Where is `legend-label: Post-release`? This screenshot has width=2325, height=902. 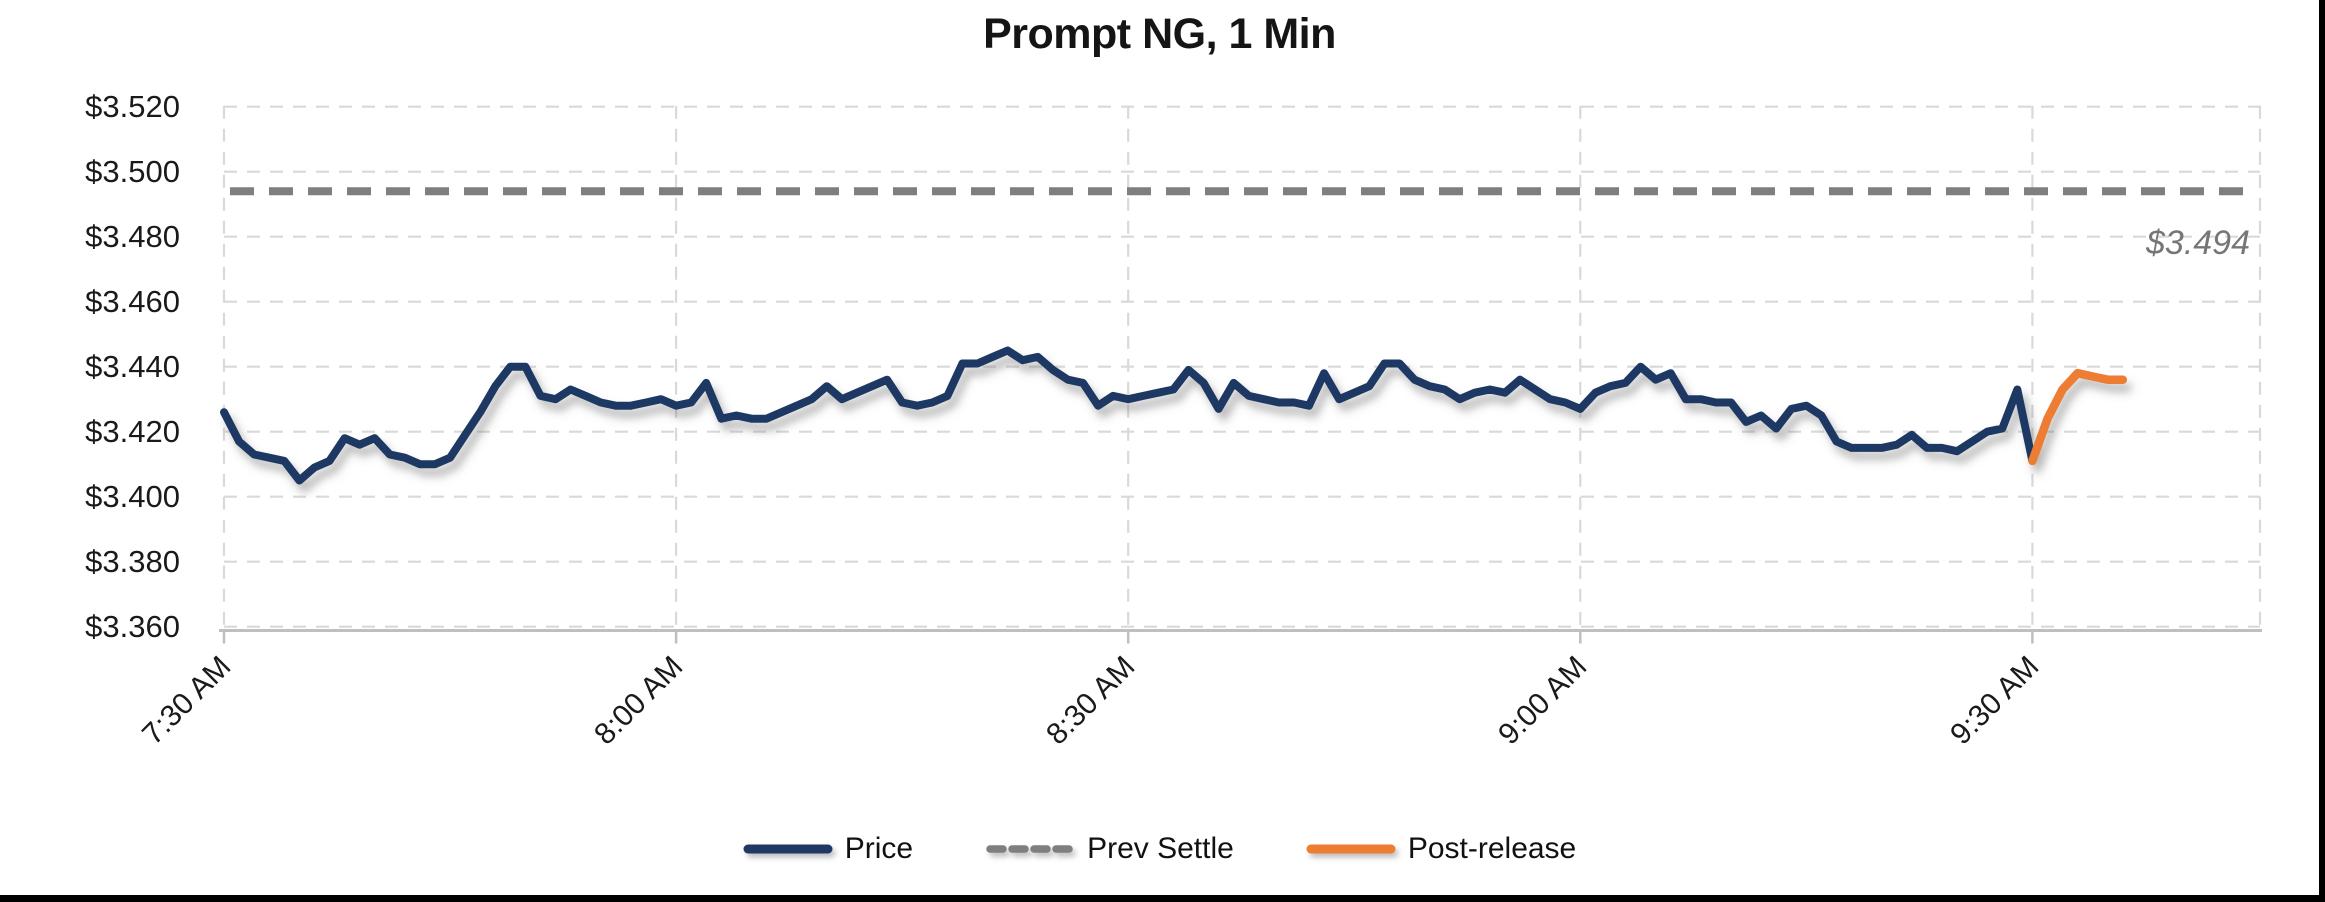
legend-label: Post-release is located at coordinates (1492, 848).